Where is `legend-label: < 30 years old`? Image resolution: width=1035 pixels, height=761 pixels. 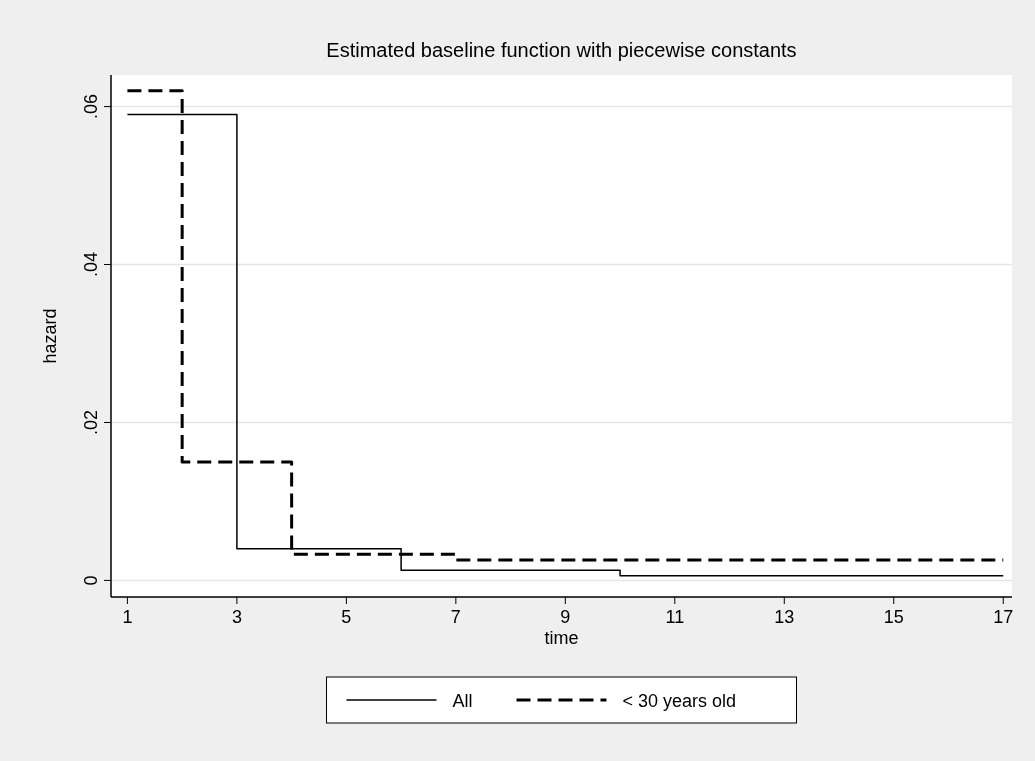
legend-label: < 30 years old is located at coordinates (679, 701).